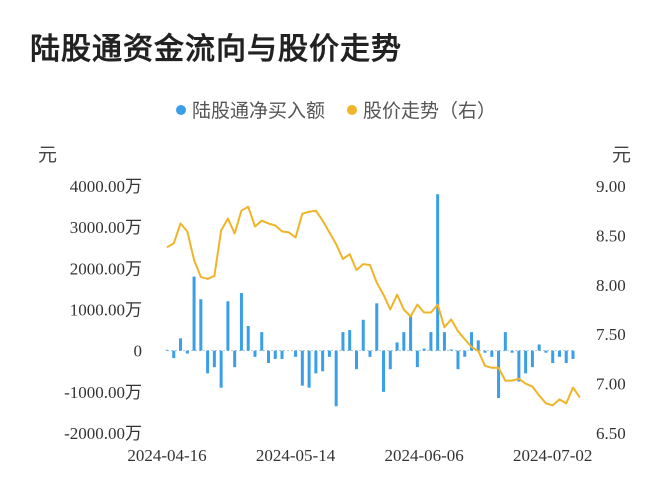 This screenshot has height=500, width=672. What do you see at coordinates (622, 155) in the screenshot?
I see `right-axis-unit: 元` at bounding box center [622, 155].